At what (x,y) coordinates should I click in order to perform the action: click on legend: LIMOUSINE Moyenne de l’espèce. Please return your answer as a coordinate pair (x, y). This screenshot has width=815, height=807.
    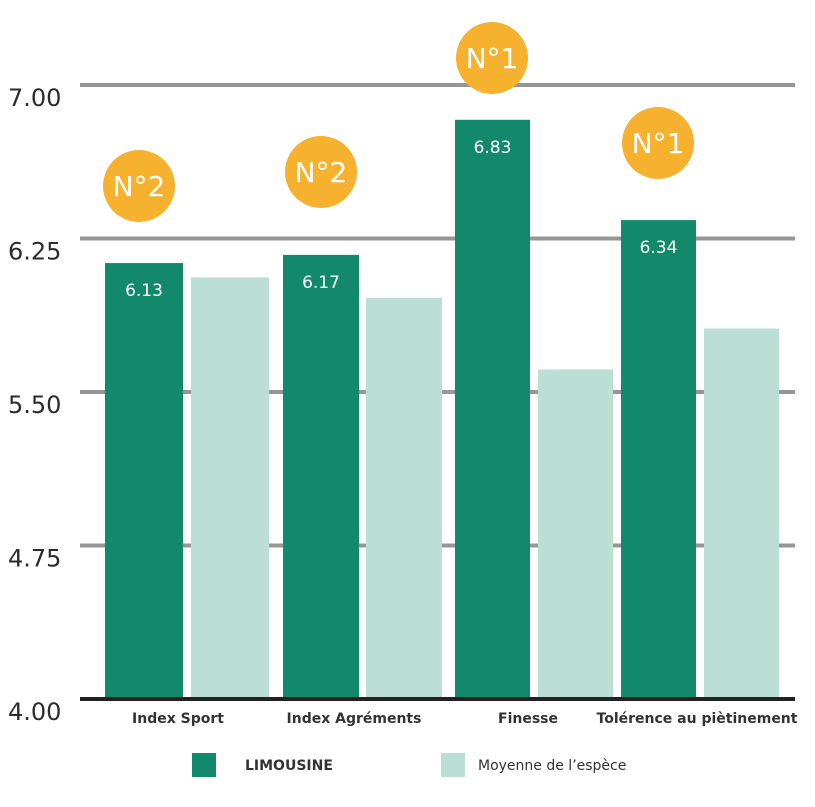
    Looking at the image, I should click on (409, 765).